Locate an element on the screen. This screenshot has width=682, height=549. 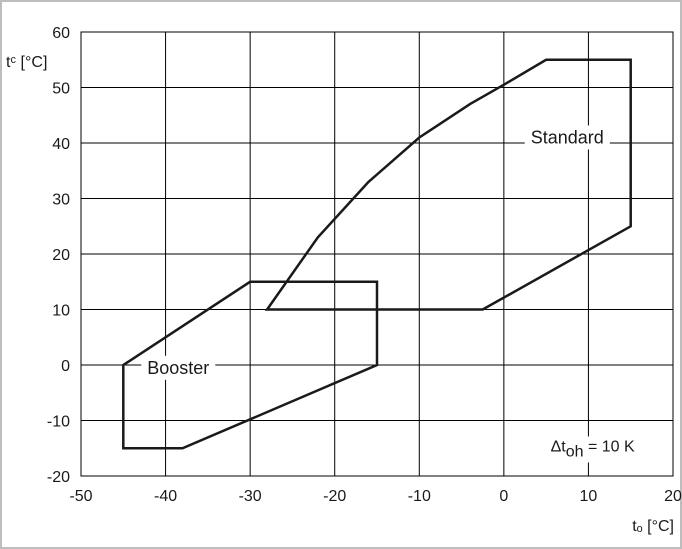
y-tick-label: 30 is located at coordinates (61, 200).